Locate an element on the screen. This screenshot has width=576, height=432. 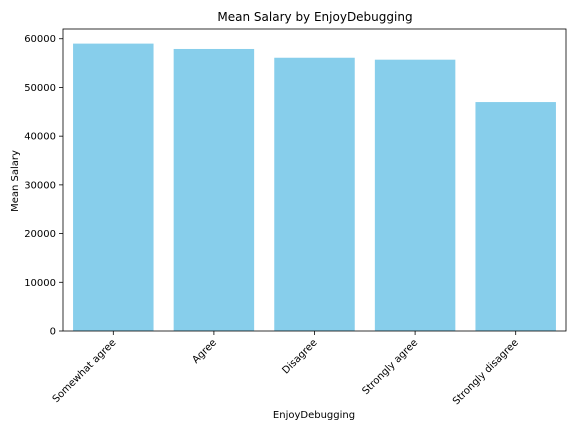
y-tick-label-1: 10000 is located at coordinates (40, 283).